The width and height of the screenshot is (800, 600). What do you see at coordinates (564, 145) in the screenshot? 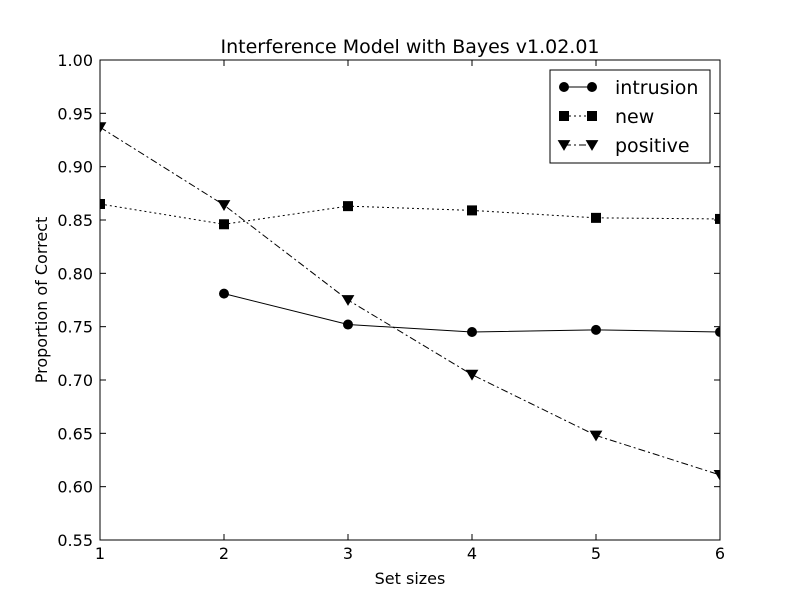
I see `legend-marker-positive-a` at bounding box center [564, 145].